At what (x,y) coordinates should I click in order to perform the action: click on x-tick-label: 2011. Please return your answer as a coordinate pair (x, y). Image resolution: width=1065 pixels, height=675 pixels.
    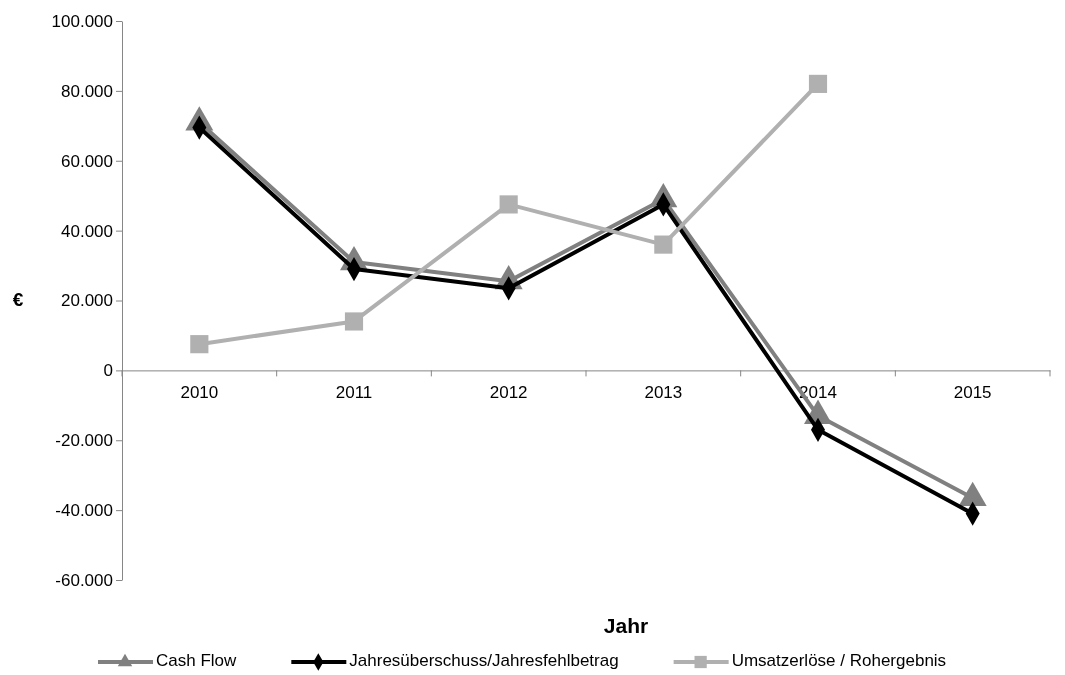
    Looking at the image, I should click on (354, 393).